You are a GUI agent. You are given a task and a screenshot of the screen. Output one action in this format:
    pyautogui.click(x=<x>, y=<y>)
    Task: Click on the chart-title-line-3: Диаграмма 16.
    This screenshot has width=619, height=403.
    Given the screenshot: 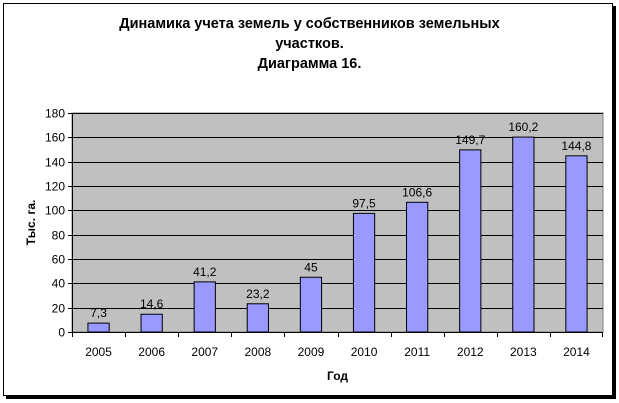 What is the action you would take?
    pyautogui.click(x=309, y=64)
    